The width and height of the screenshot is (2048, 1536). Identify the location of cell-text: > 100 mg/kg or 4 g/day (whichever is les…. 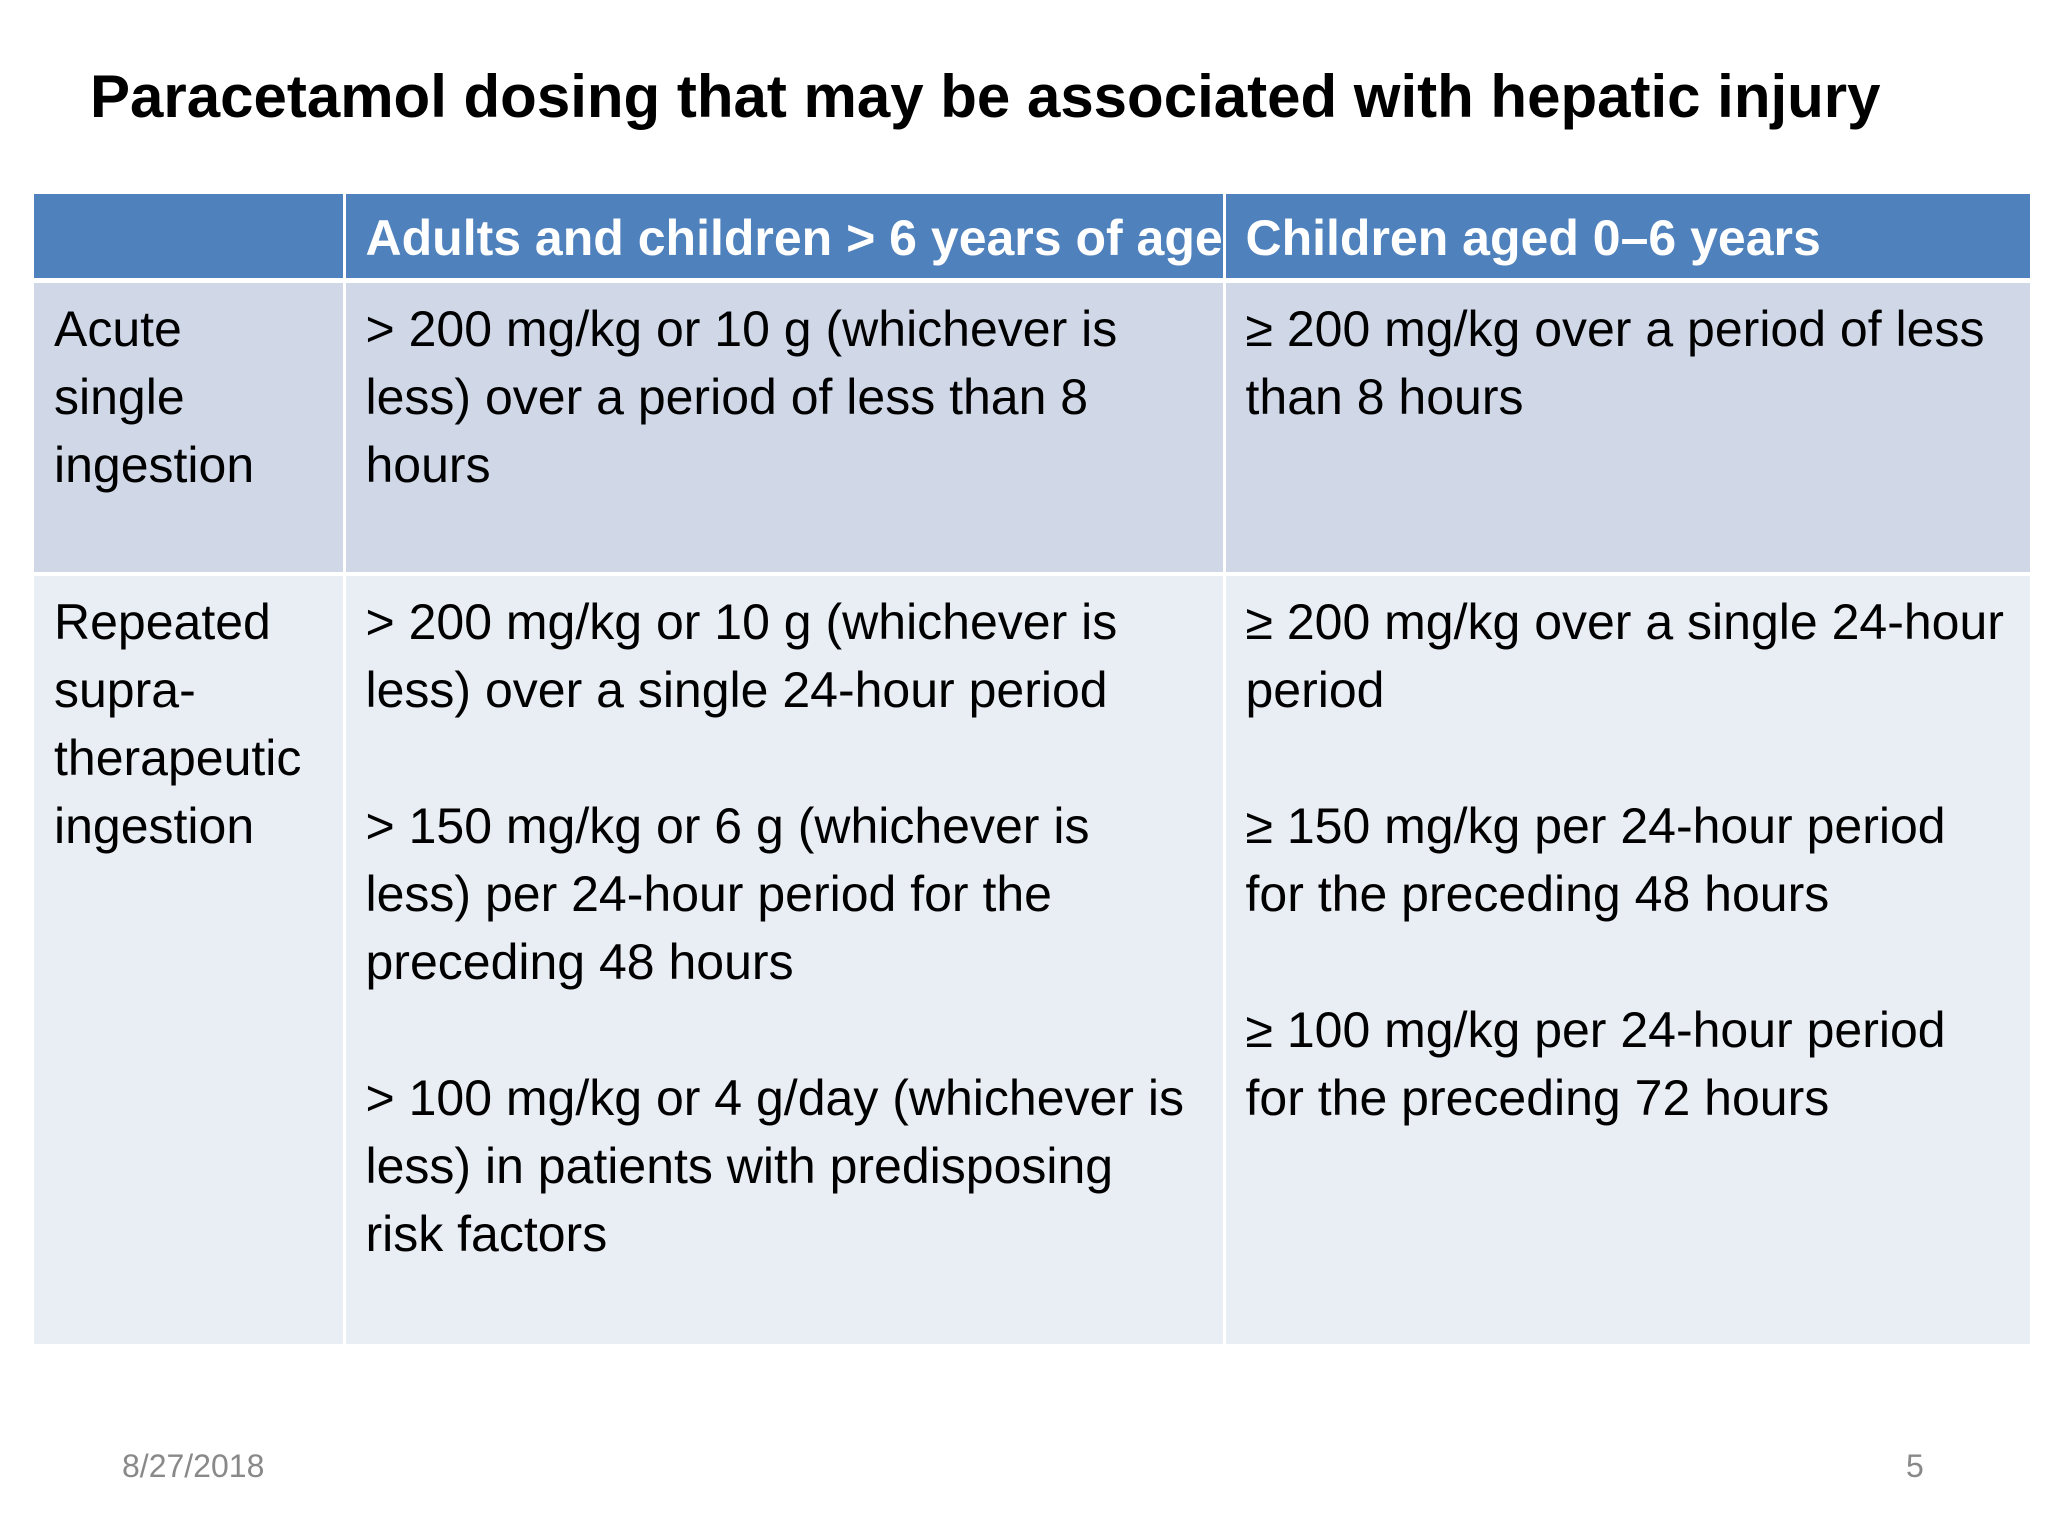
(774, 1166).